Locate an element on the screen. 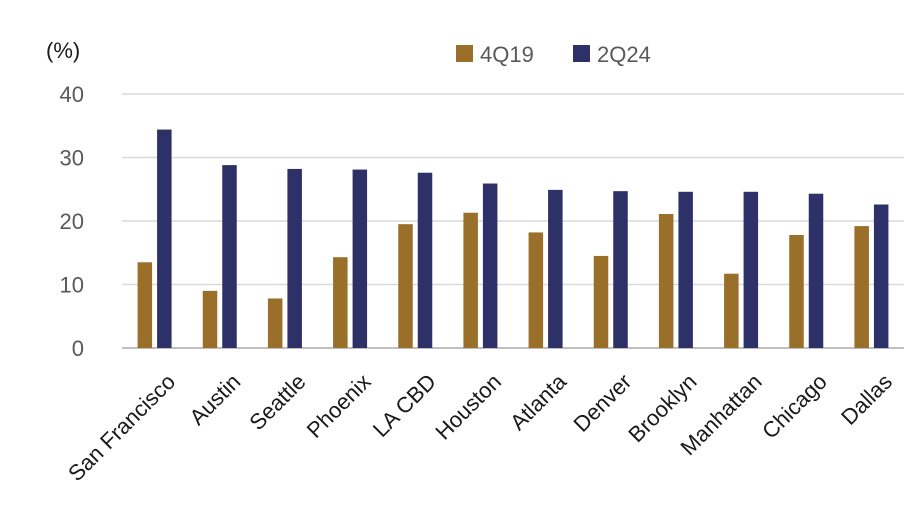  legend-swatch-4q19 is located at coordinates (464, 53).